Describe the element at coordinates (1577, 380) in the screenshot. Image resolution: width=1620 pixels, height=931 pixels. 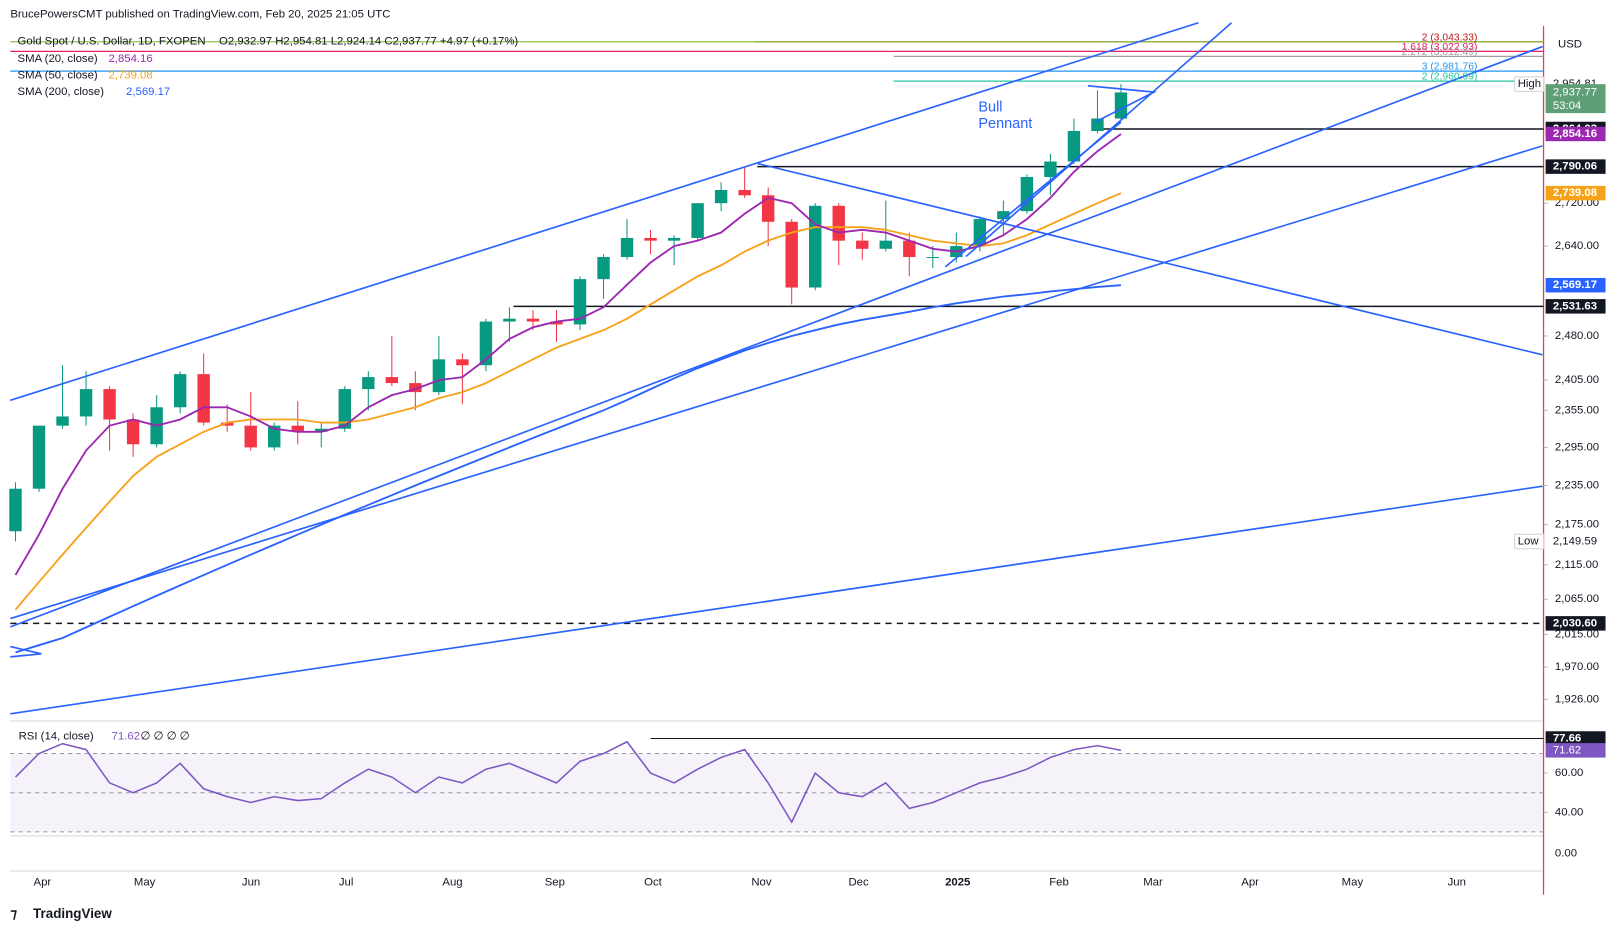
I see `y-tick-label: 2,405.00` at that location.